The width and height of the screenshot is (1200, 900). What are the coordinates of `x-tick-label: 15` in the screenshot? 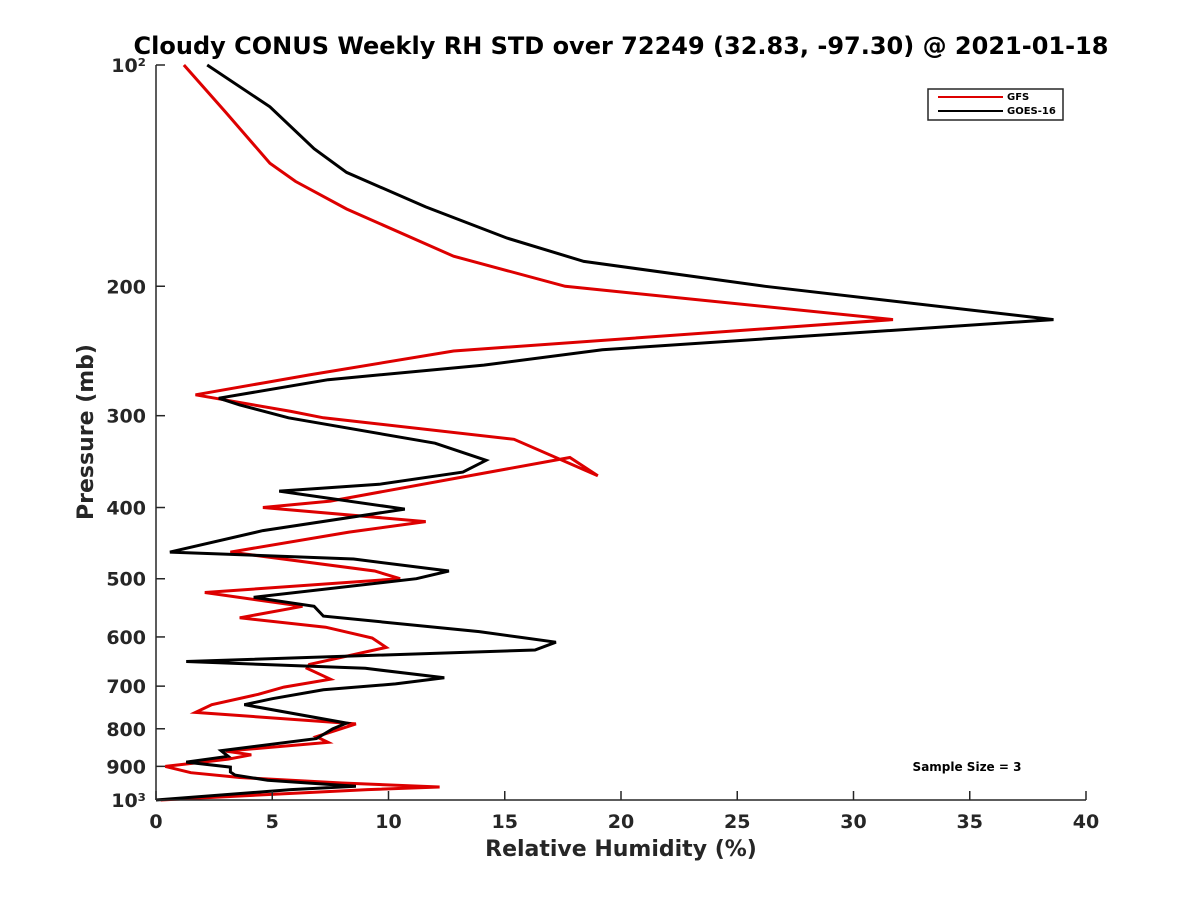 It's located at (505, 822).